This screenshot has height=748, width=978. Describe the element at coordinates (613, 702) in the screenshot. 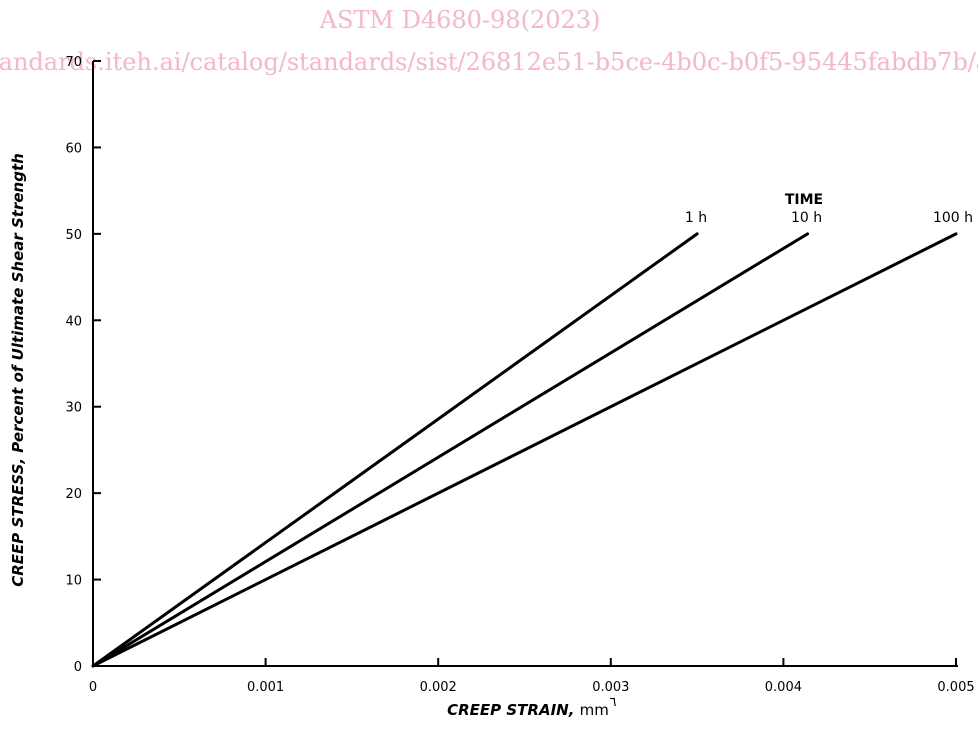

I see `stray-mark: ٦` at that location.